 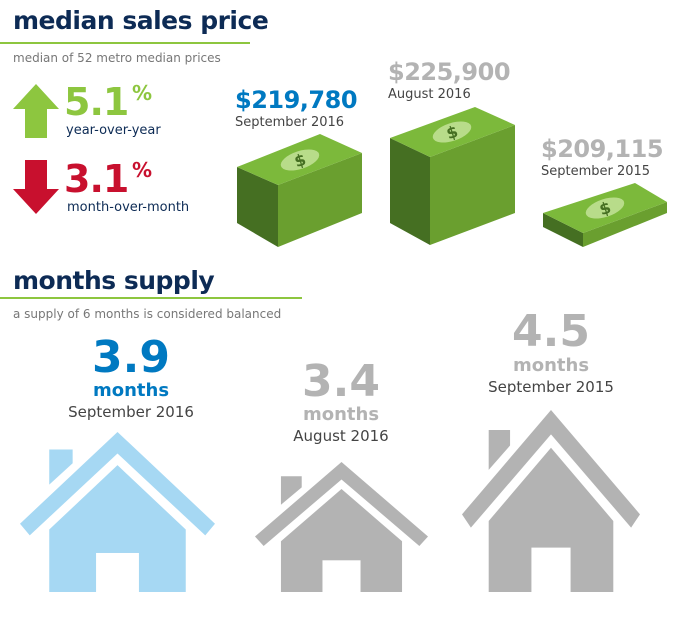 I want to click on price-sep-2016: $219,780, so click(x=296, y=100).